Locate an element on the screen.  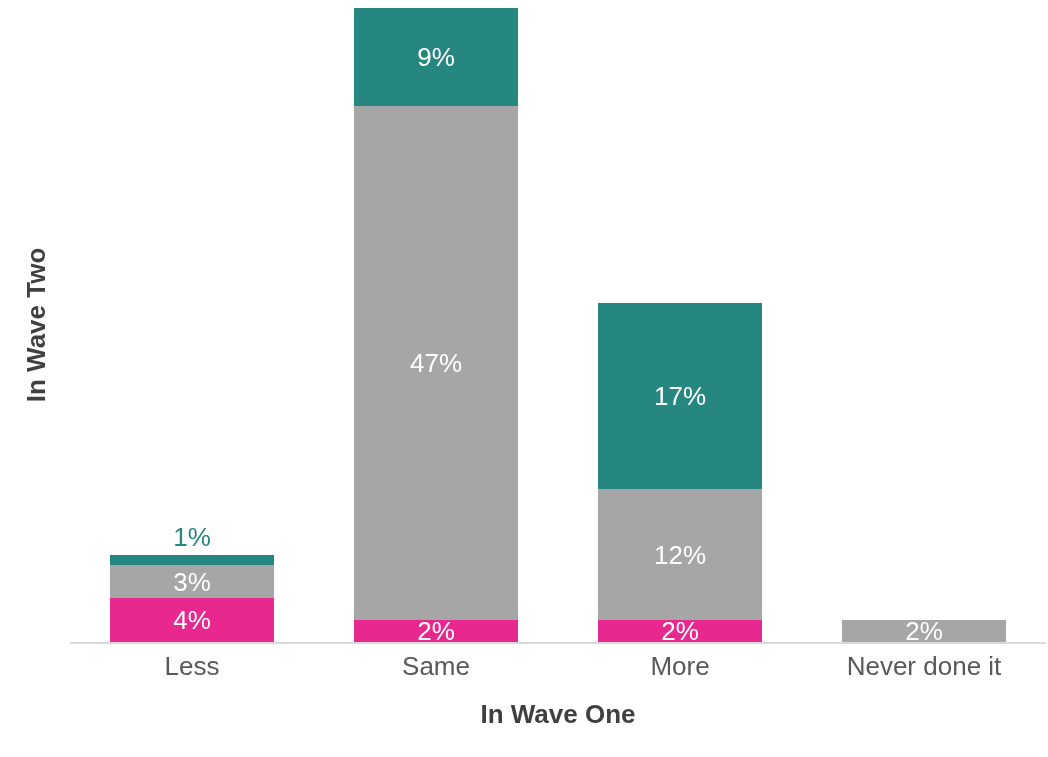
data-label: 4% is located at coordinates (192, 620).